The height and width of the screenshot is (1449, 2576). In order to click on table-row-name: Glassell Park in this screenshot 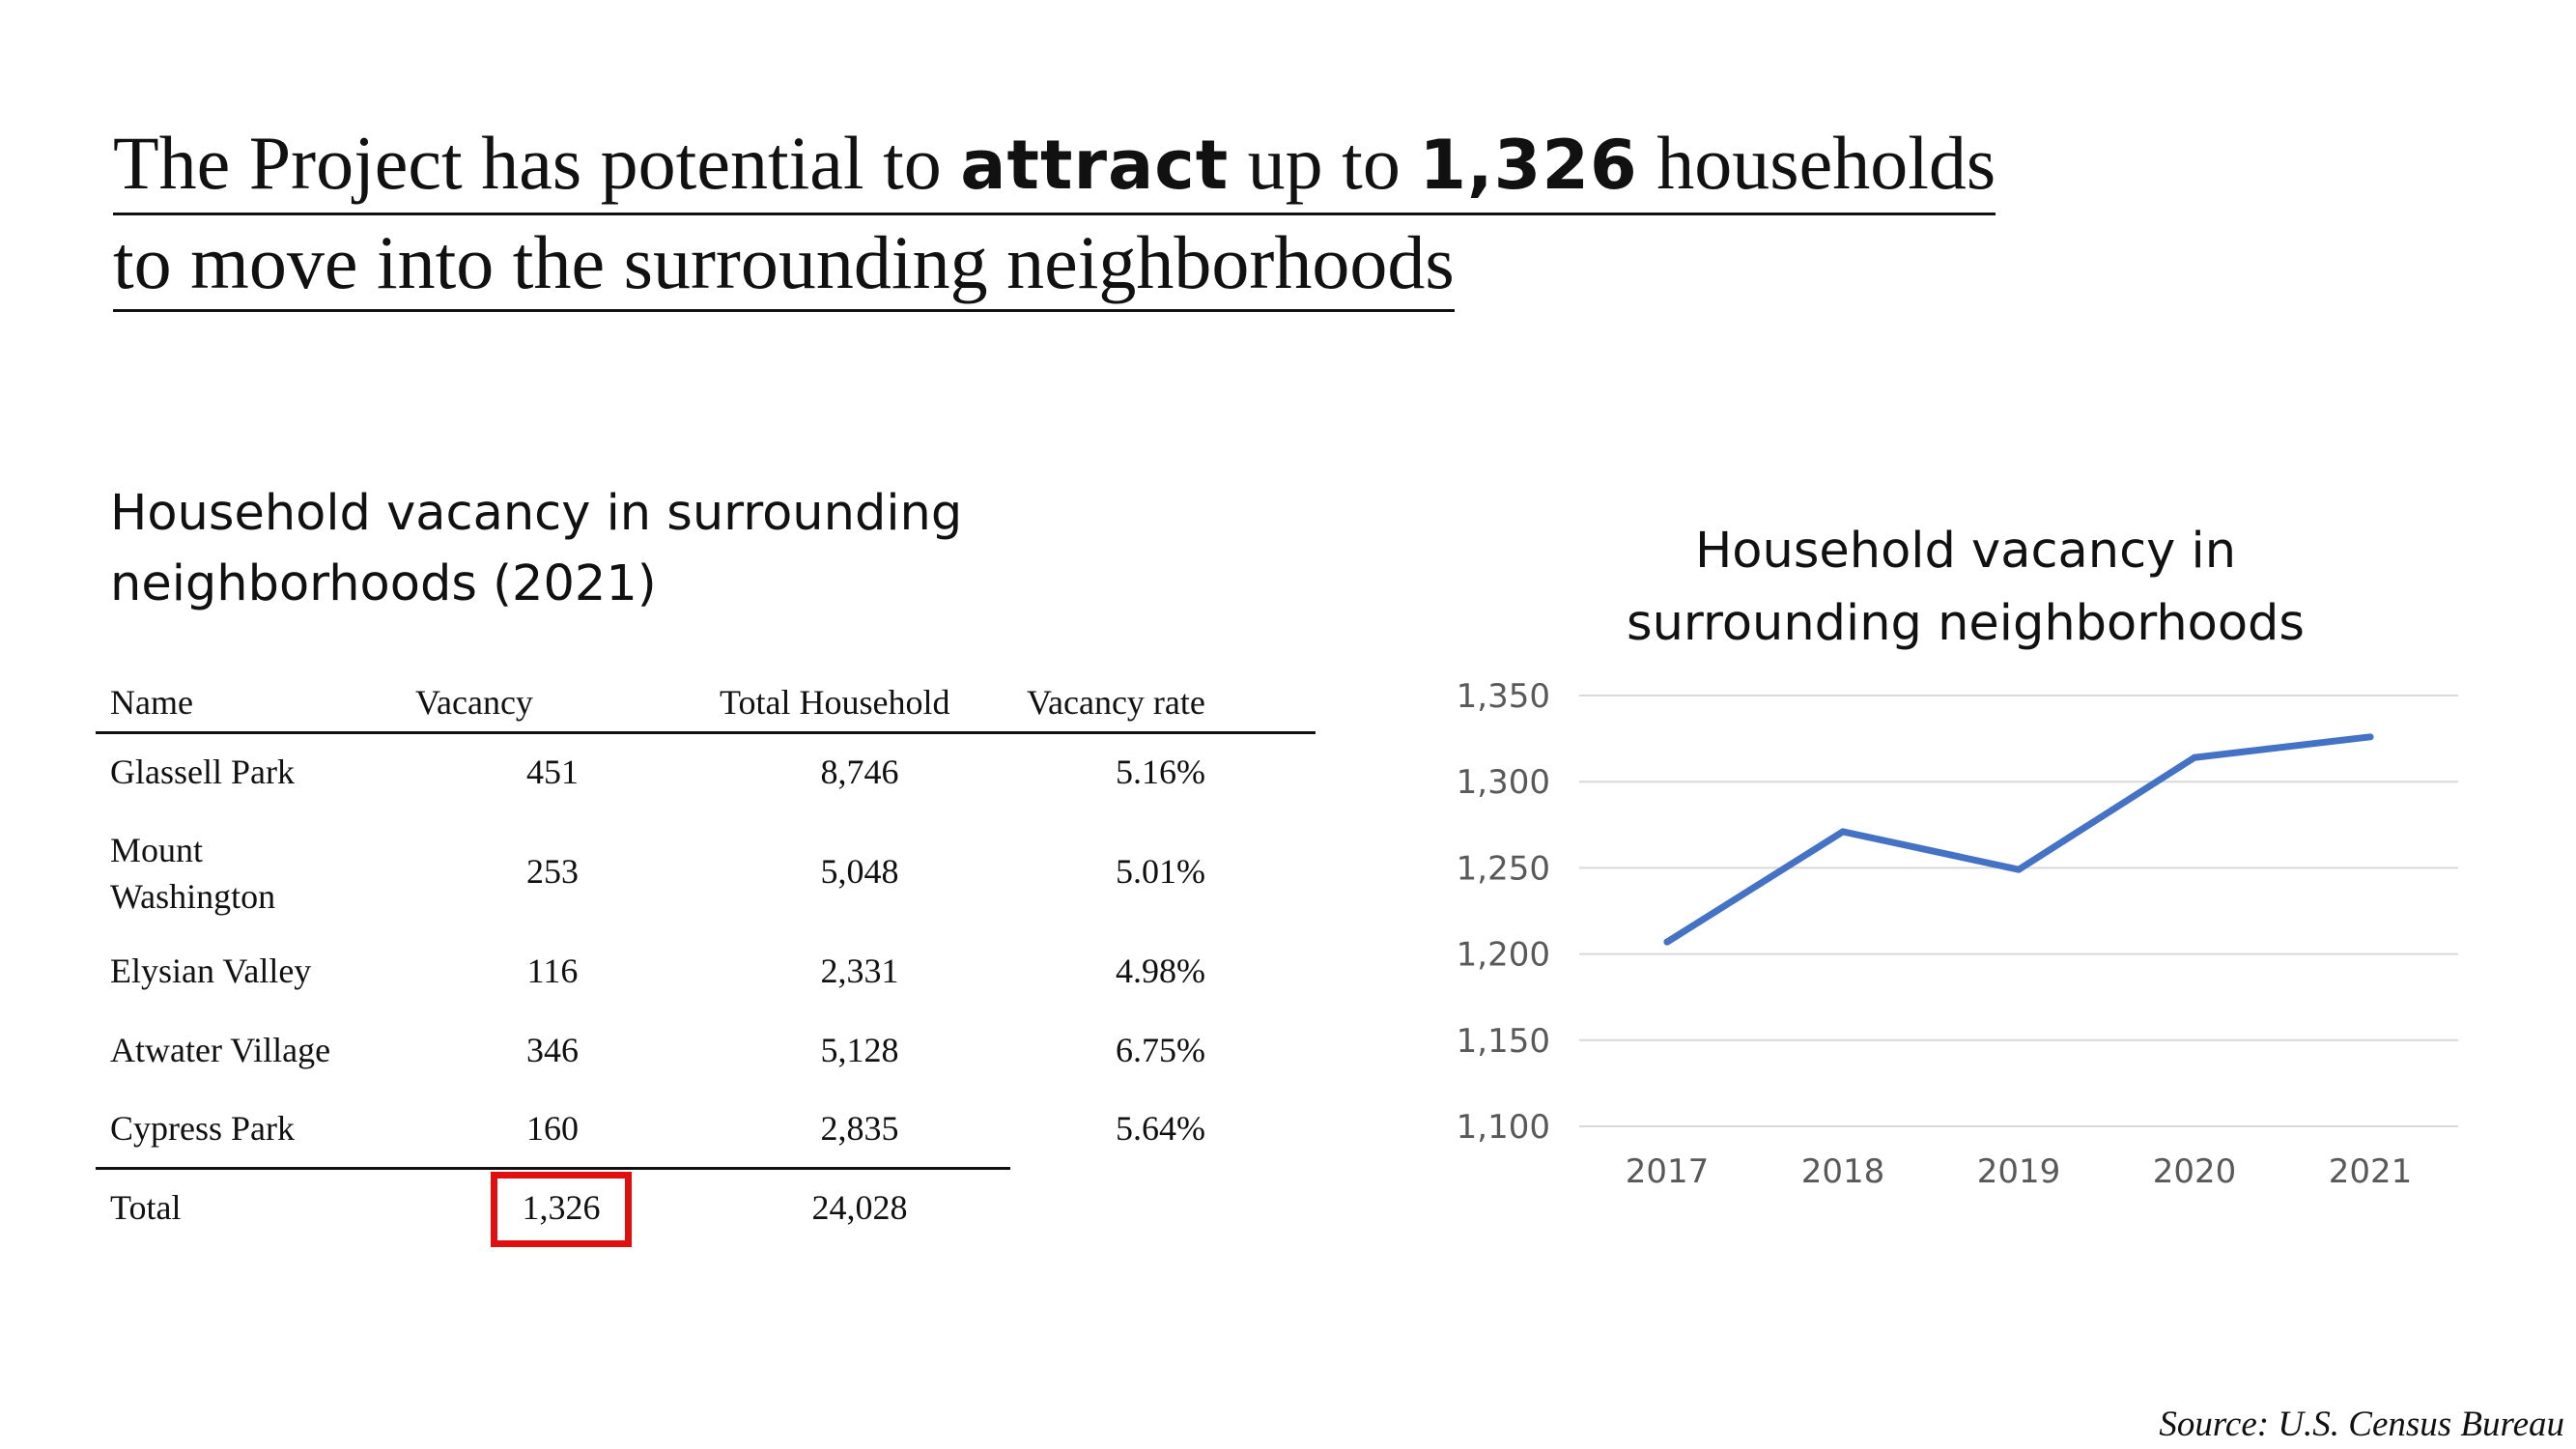, I will do `click(202, 772)`.